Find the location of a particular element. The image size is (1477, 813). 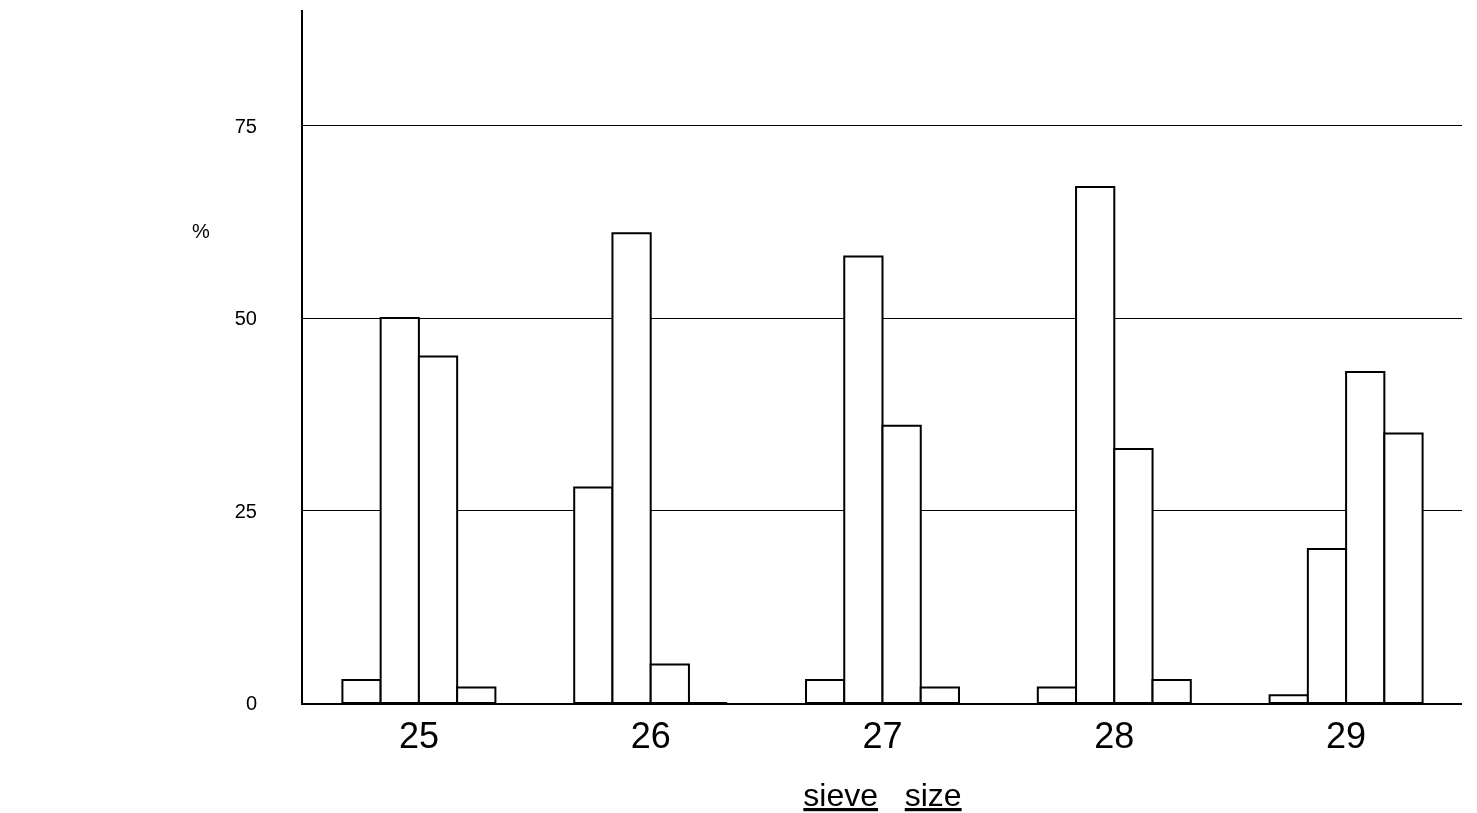

y-tick-label: 50 is located at coordinates (245, 318).